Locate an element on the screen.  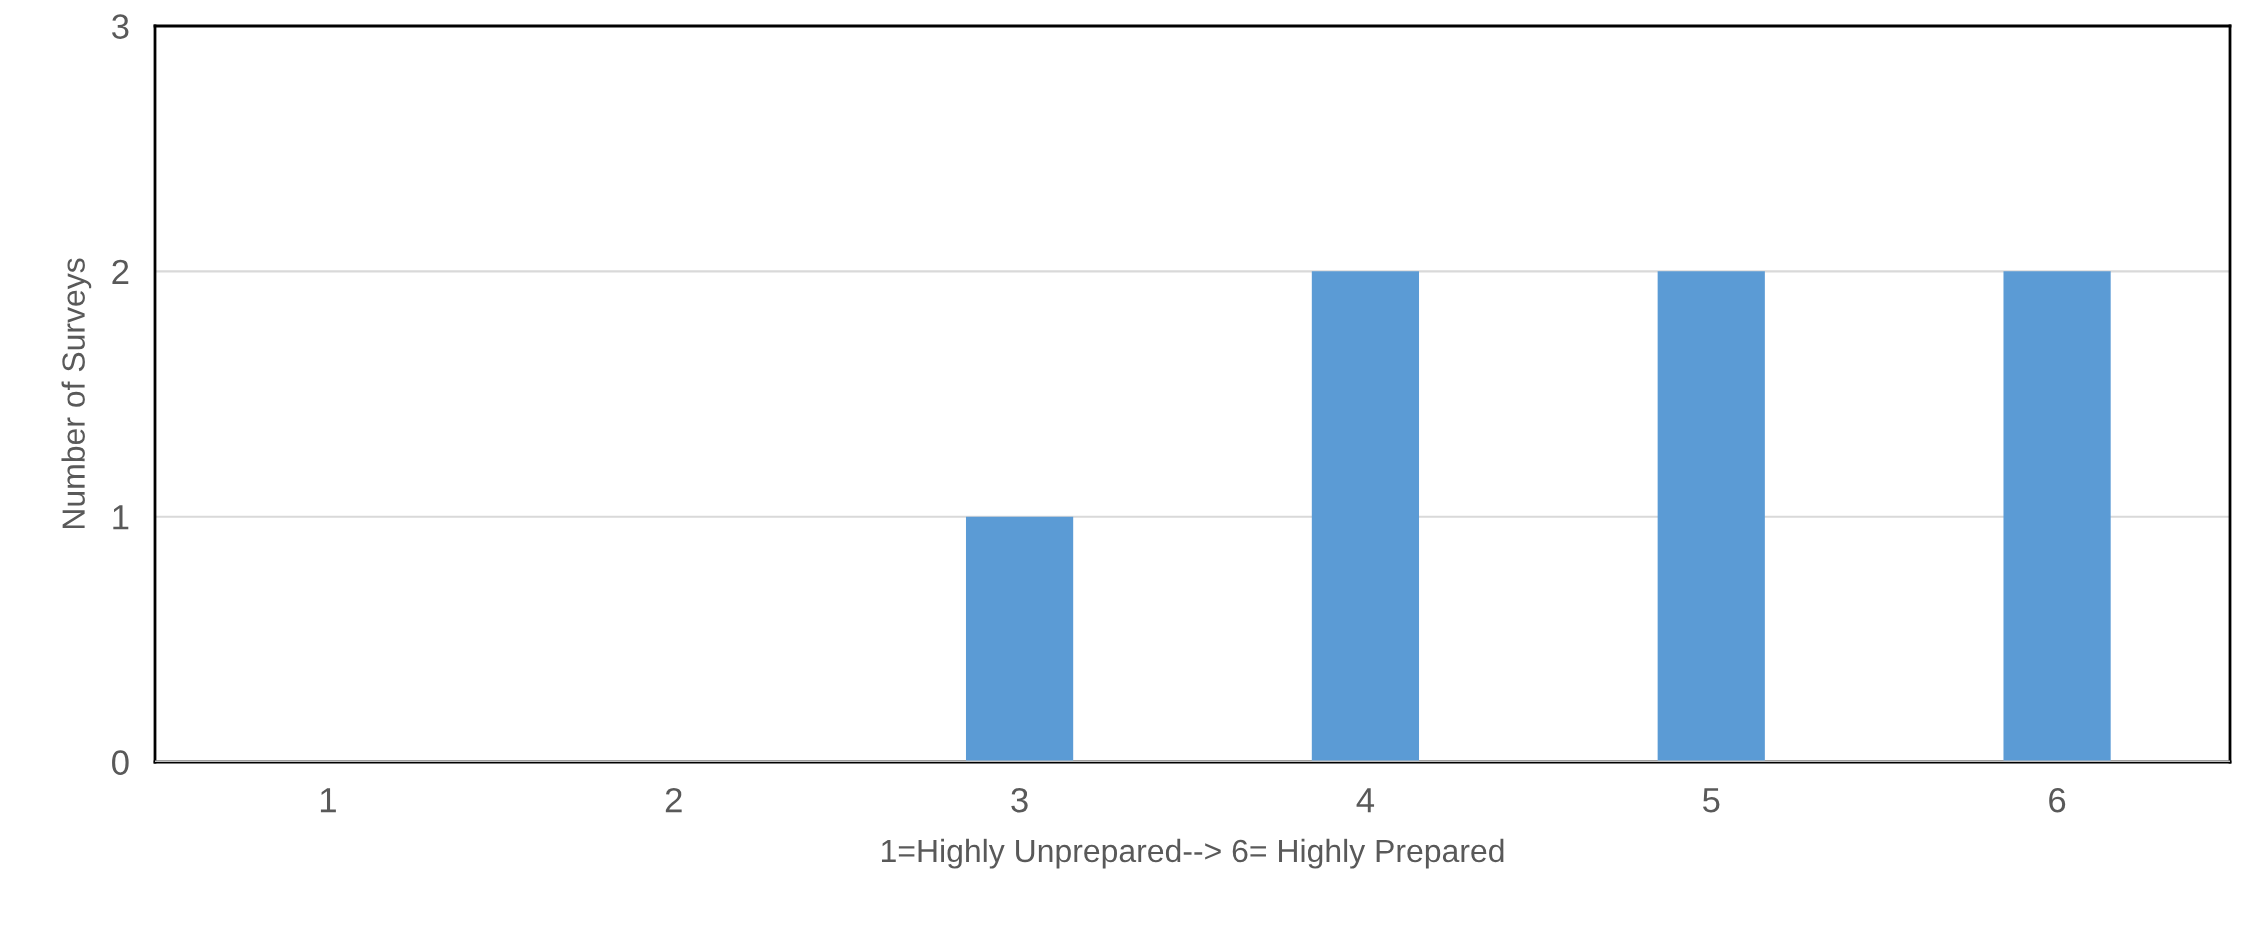
x-axis-title: 1=Highly Unprepared--> 6= Highly Prepared is located at coordinates (1192, 853).